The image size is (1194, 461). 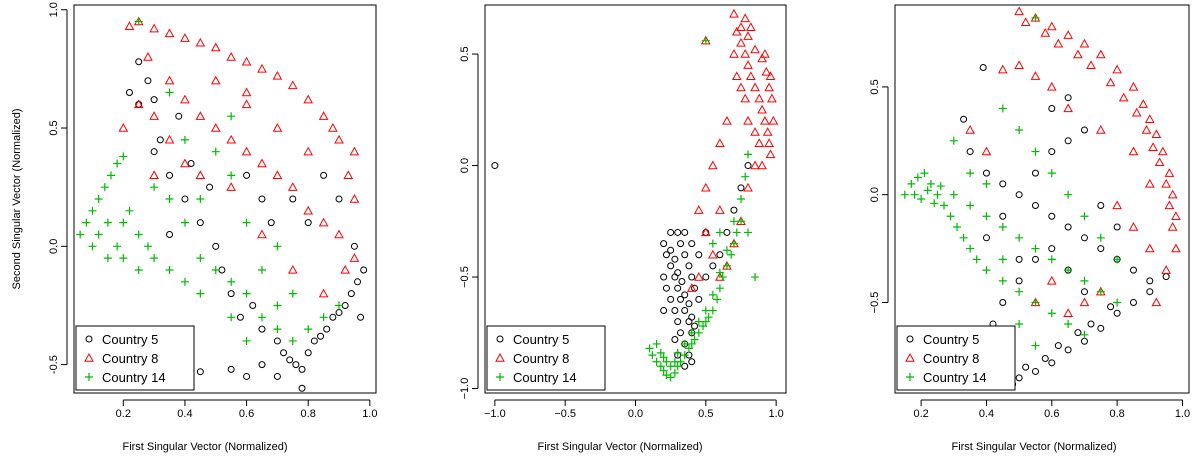 What do you see at coordinates (54, 9) in the screenshot?
I see `y-tick-label: 1.0` at bounding box center [54, 9].